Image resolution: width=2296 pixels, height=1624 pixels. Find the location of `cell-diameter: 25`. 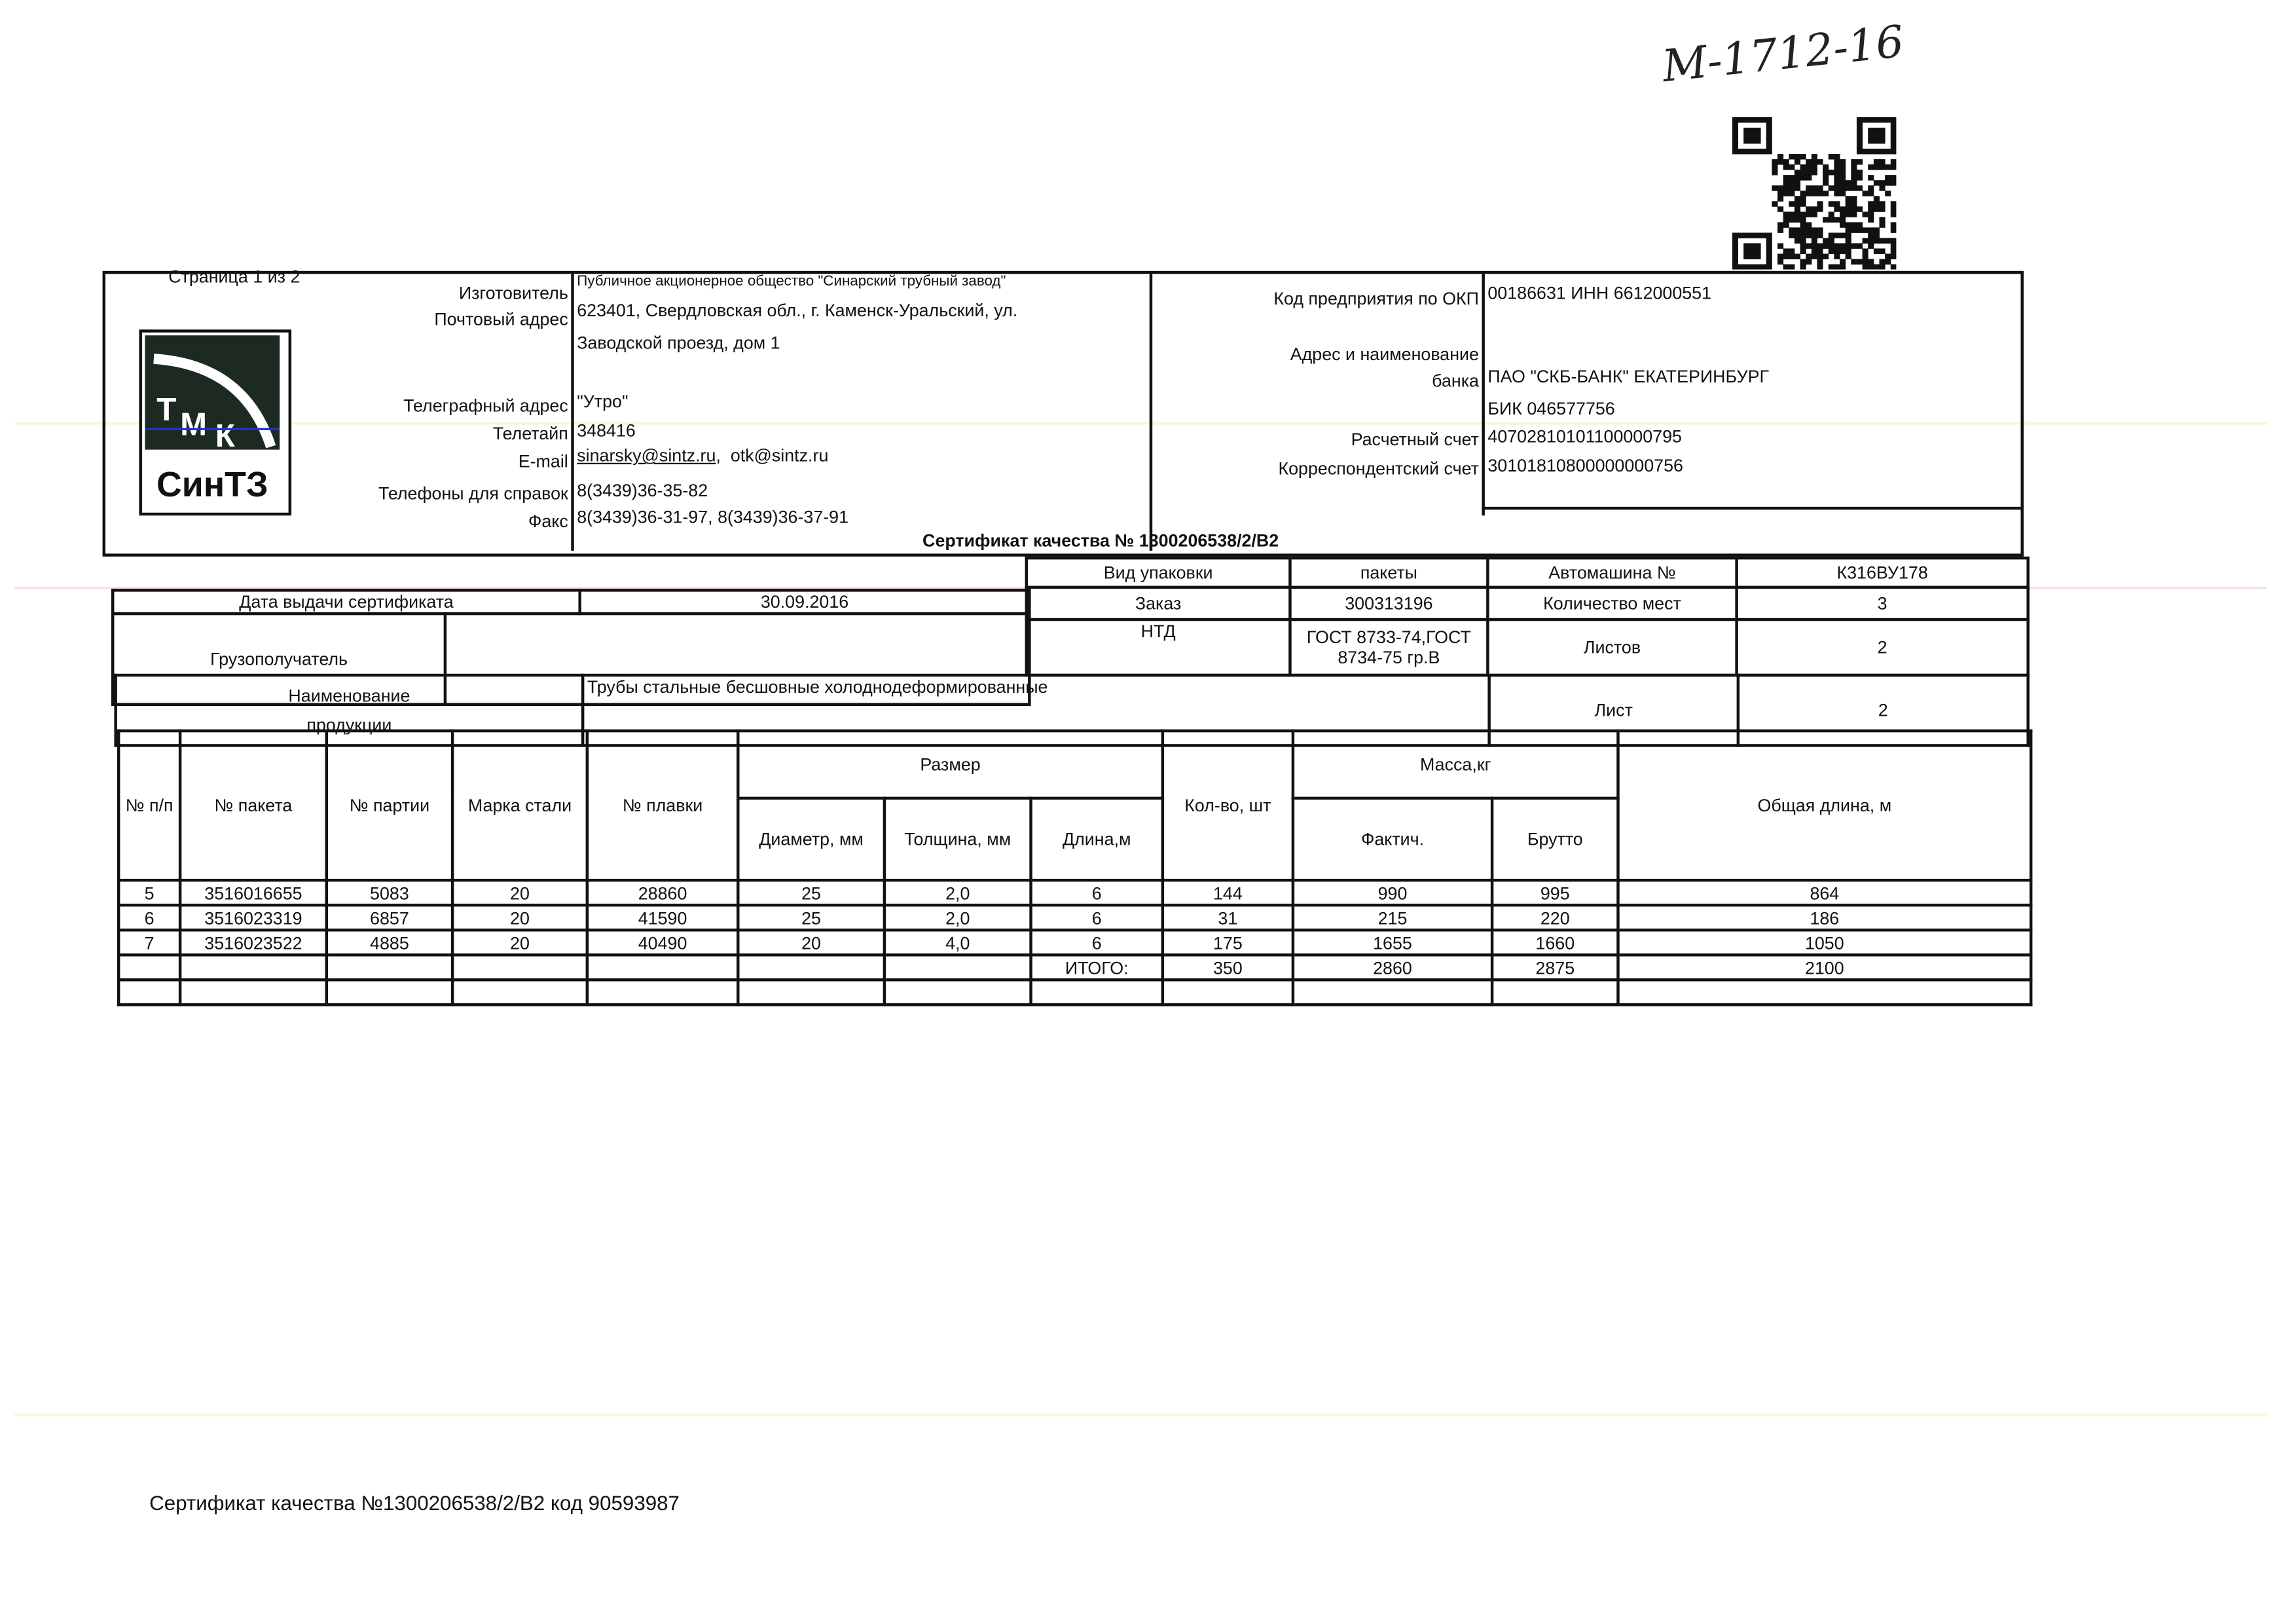

cell-diameter: 25 is located at coordinates (811, 917).